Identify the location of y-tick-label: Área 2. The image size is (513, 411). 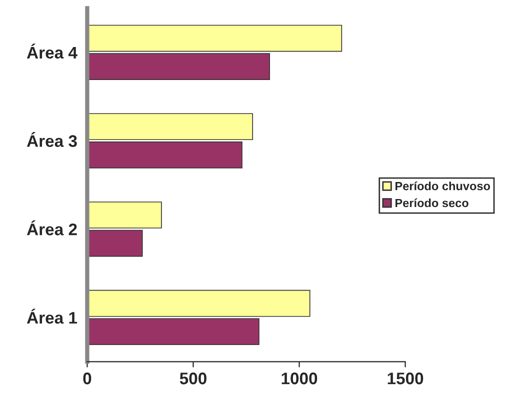
(51, 228).